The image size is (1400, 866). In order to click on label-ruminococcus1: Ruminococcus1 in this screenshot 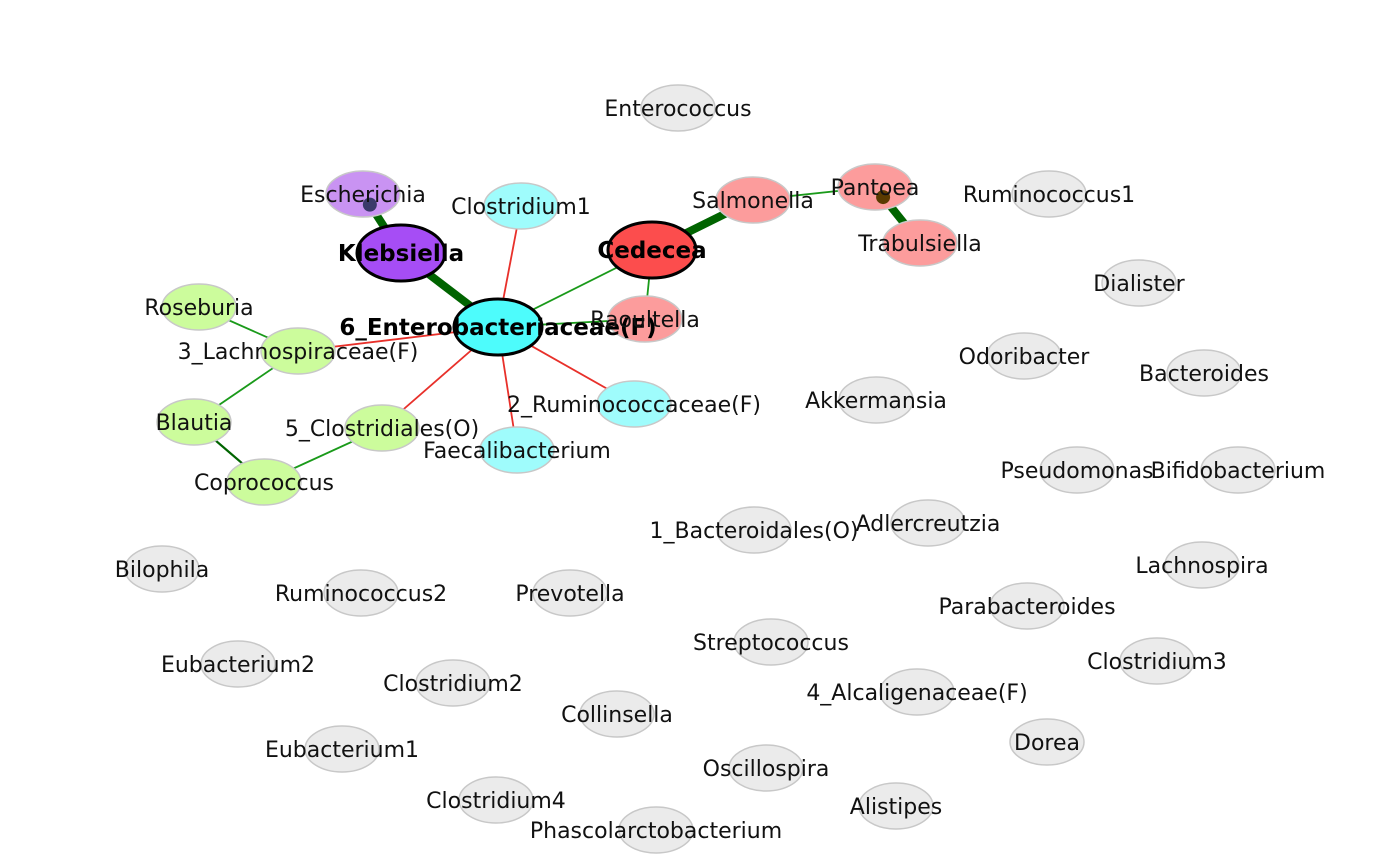, I will do `click(1049, 195)`.